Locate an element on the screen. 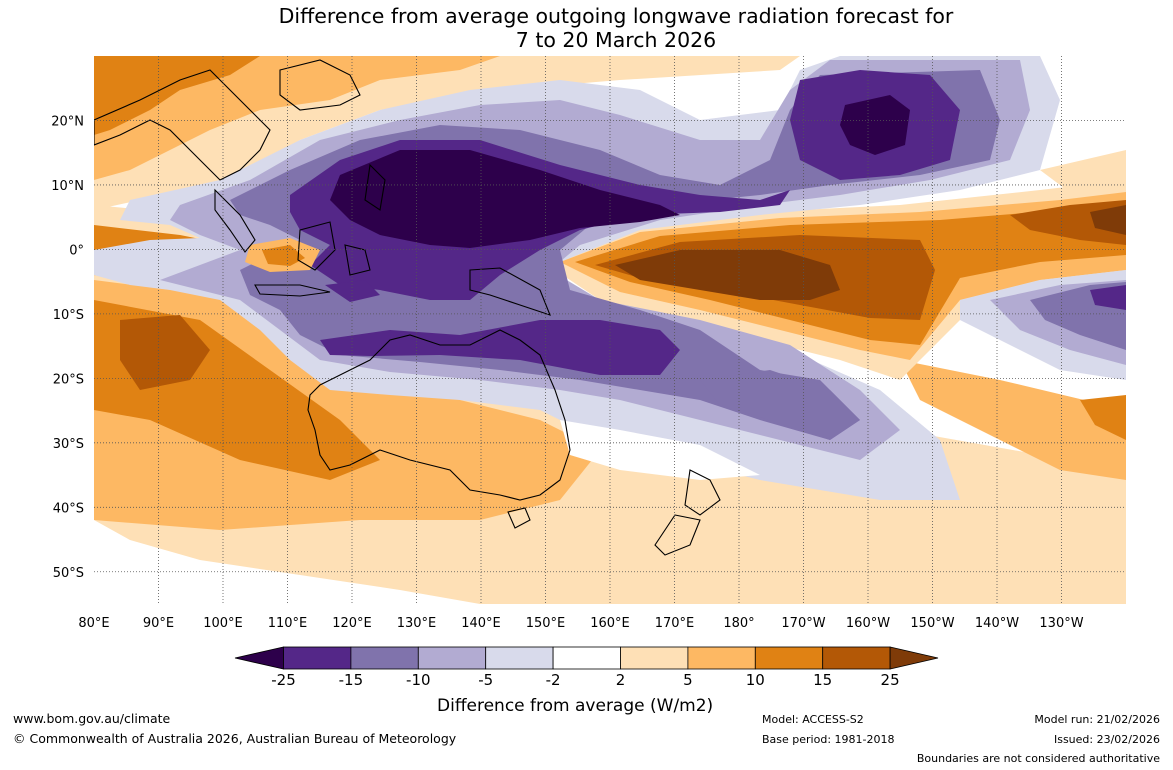  latitude-label: 0° is located at coordinates (76, 250).